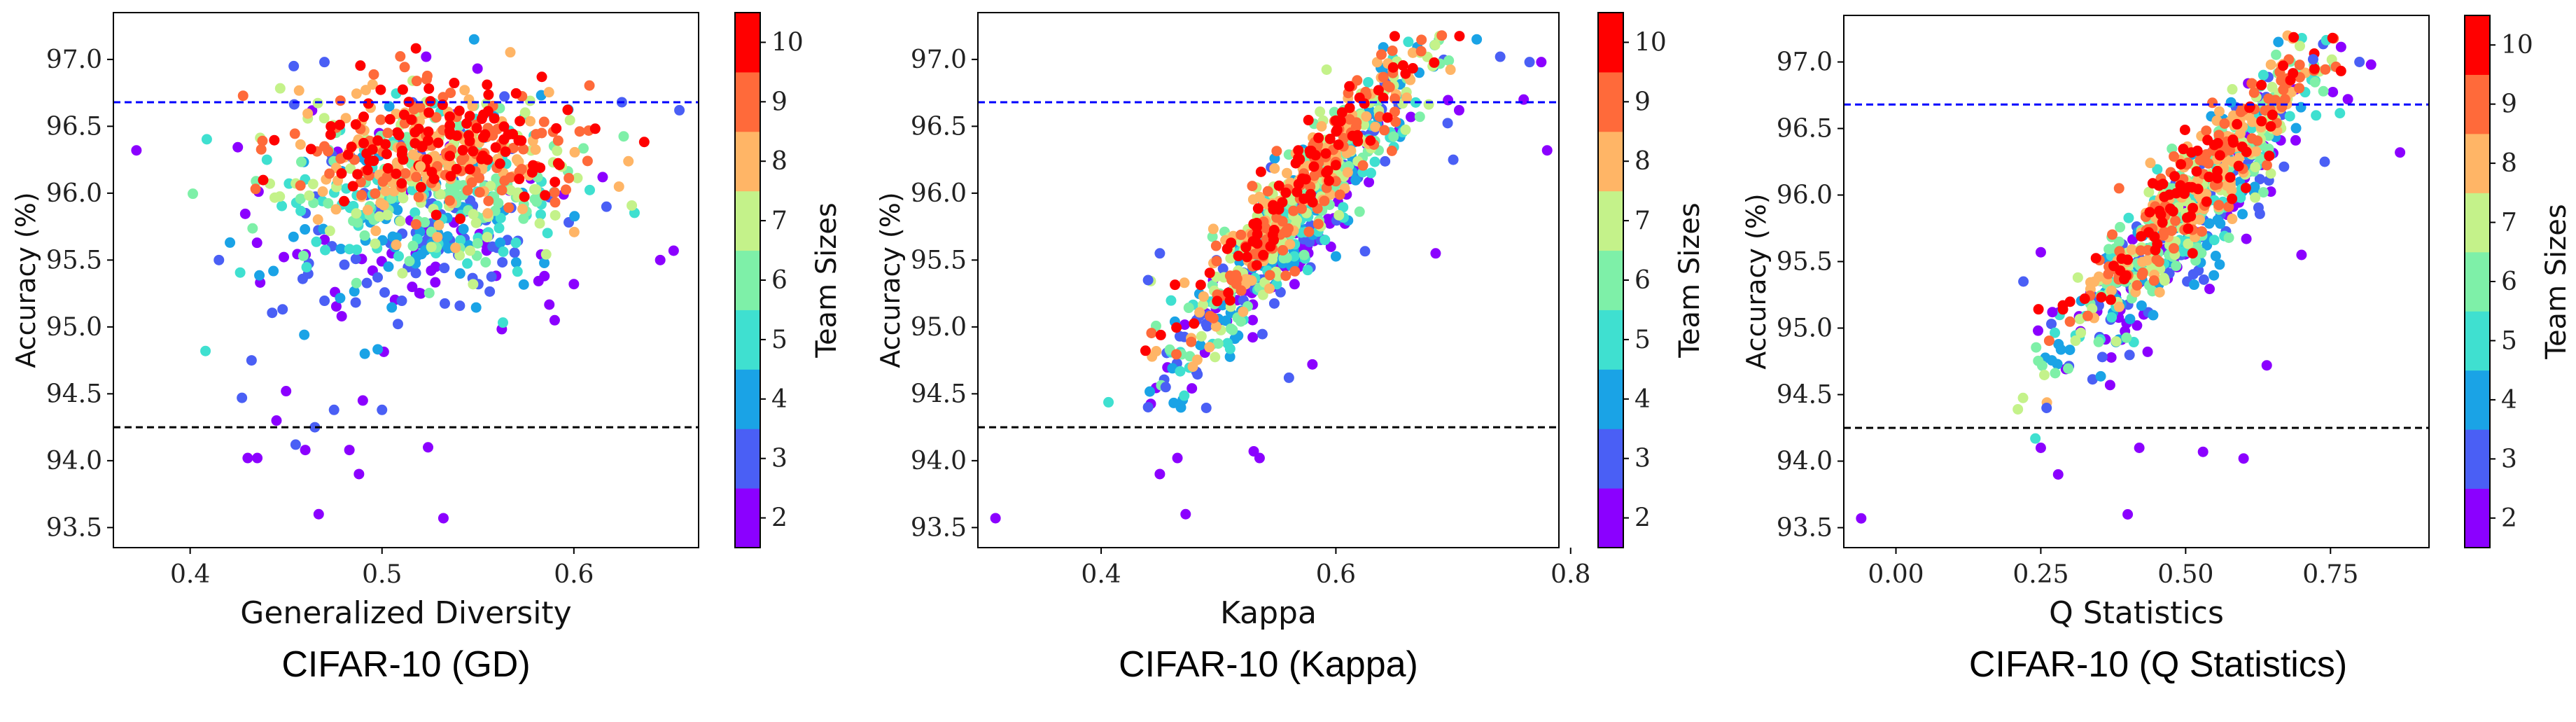 The image size is (2576, 722). Describe the element at coordinates (2509, 401) in the screenshot. I see `colorbar-tick-label: 4` at that location.